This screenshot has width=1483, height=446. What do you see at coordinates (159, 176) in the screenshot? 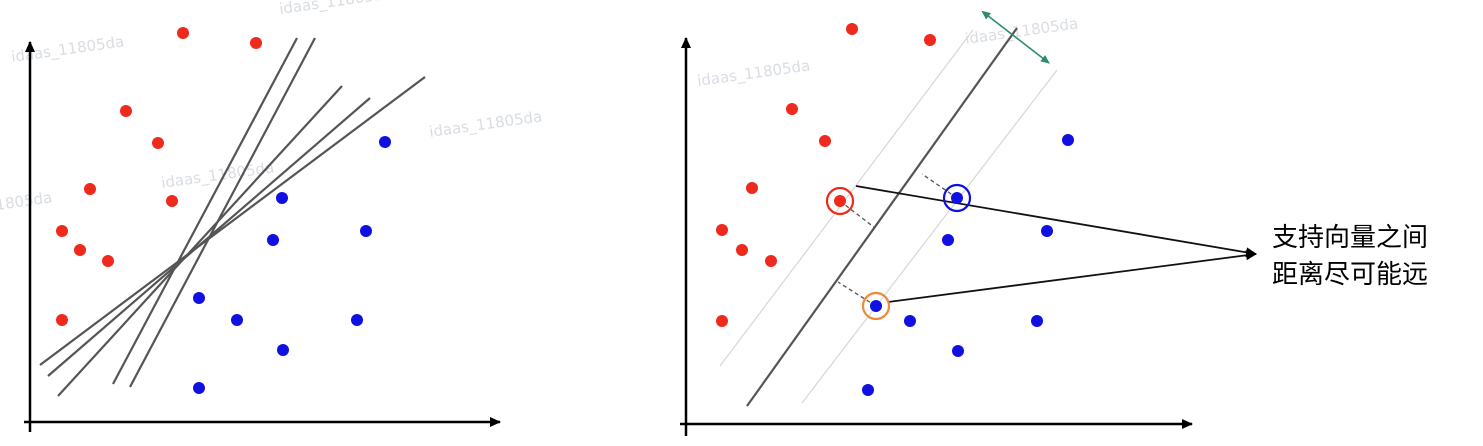
I see `left-red-points` at bounding box center [159, 176].